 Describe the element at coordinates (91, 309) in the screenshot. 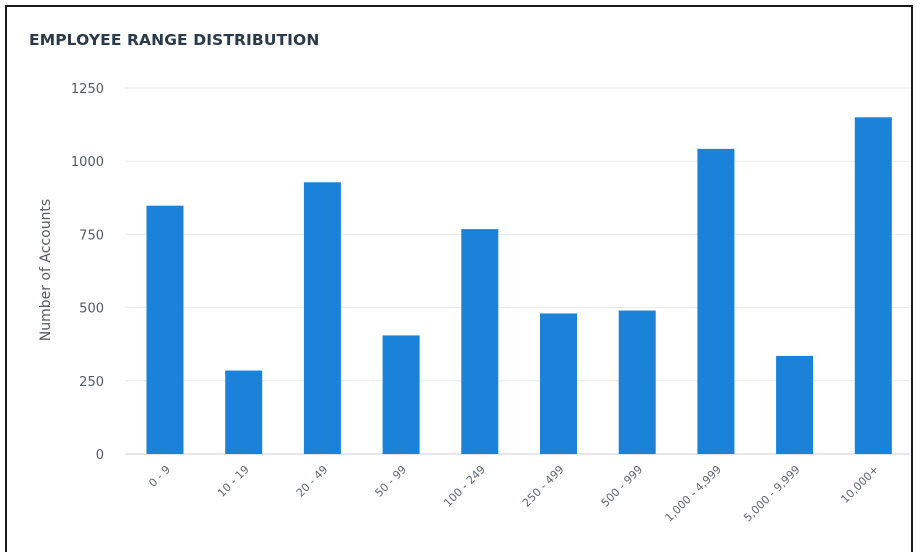

I see `y-tick-label: 500` at that location.